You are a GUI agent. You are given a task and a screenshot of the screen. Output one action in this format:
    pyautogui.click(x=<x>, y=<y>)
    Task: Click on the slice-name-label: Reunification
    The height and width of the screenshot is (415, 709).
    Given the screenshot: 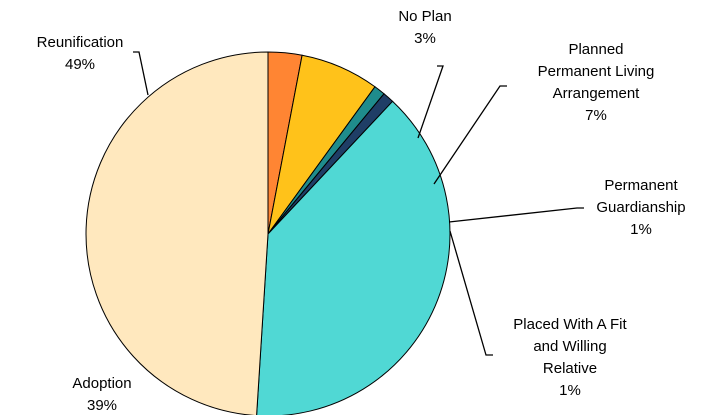 What is the action you would take?
    pyautogui.click(x=80, y=42)
    